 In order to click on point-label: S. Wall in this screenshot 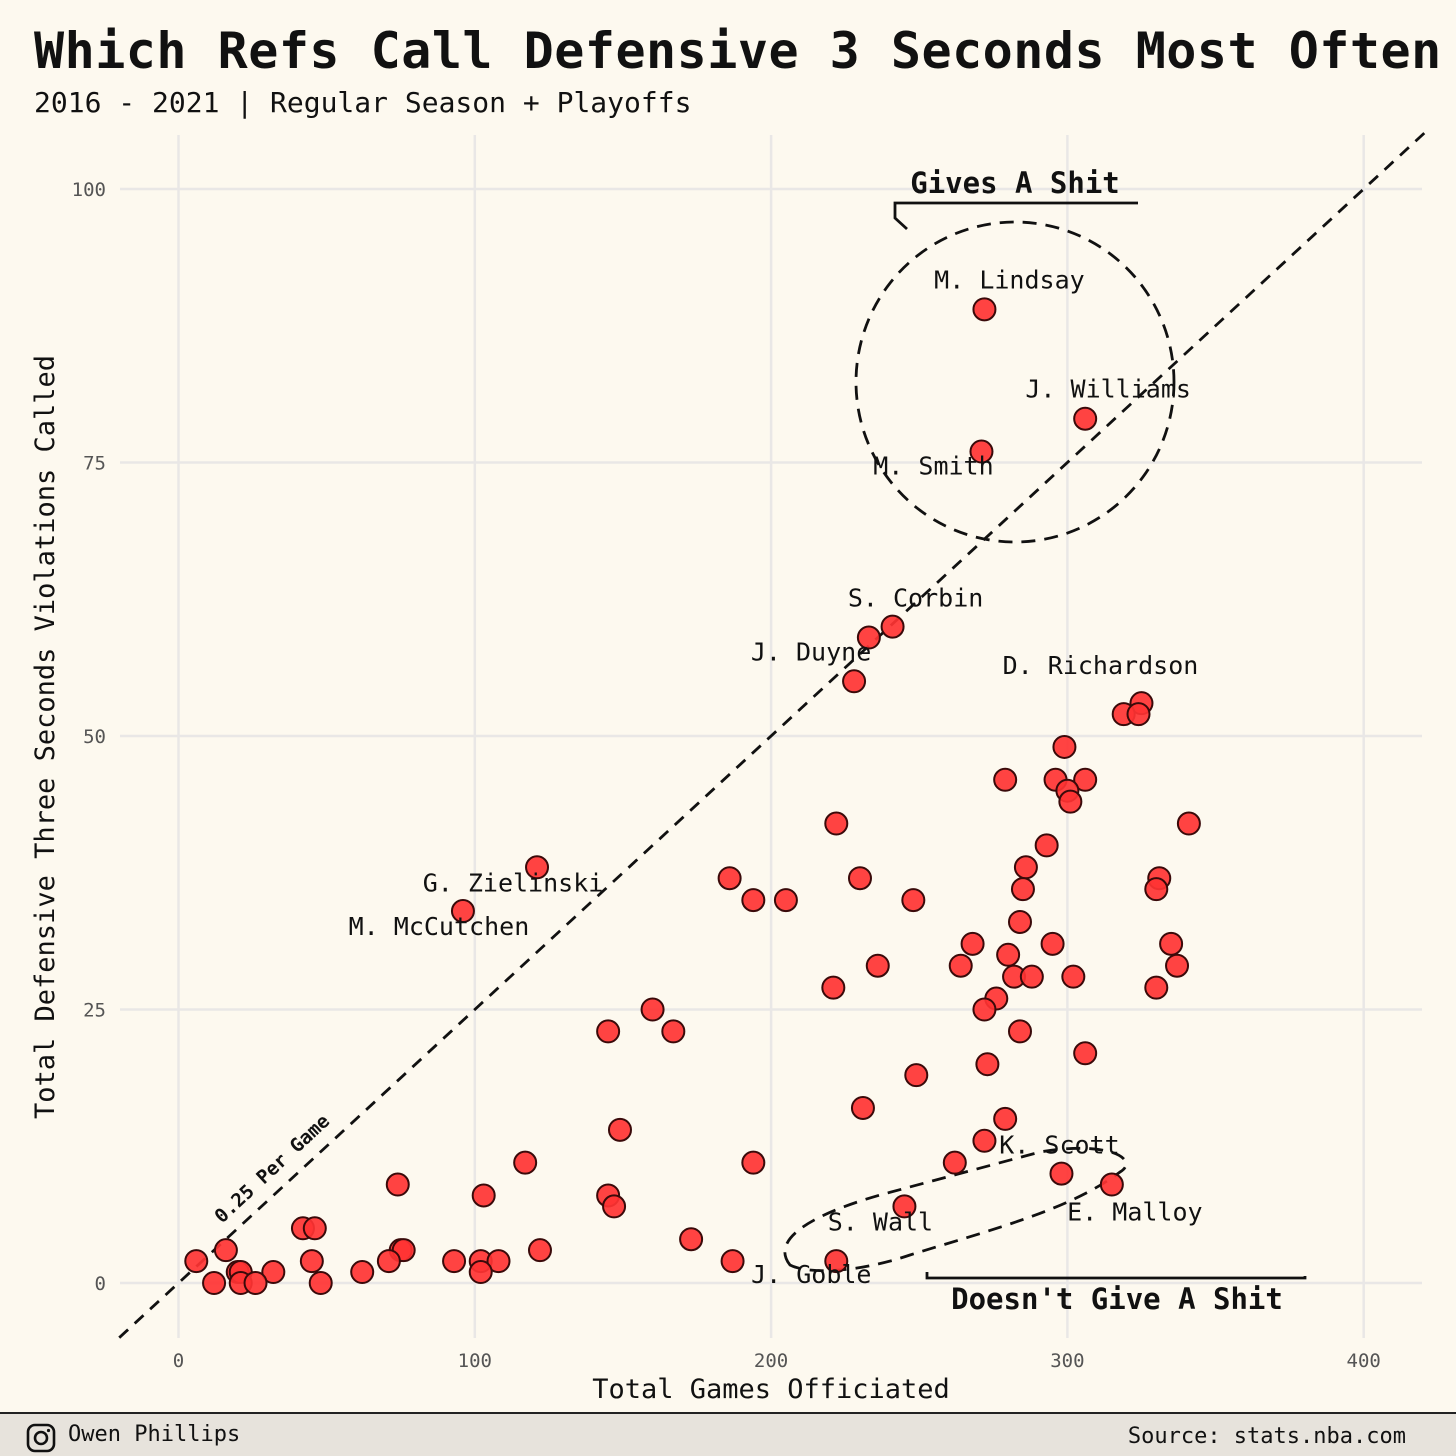, I will do `click(880, 1221)`.